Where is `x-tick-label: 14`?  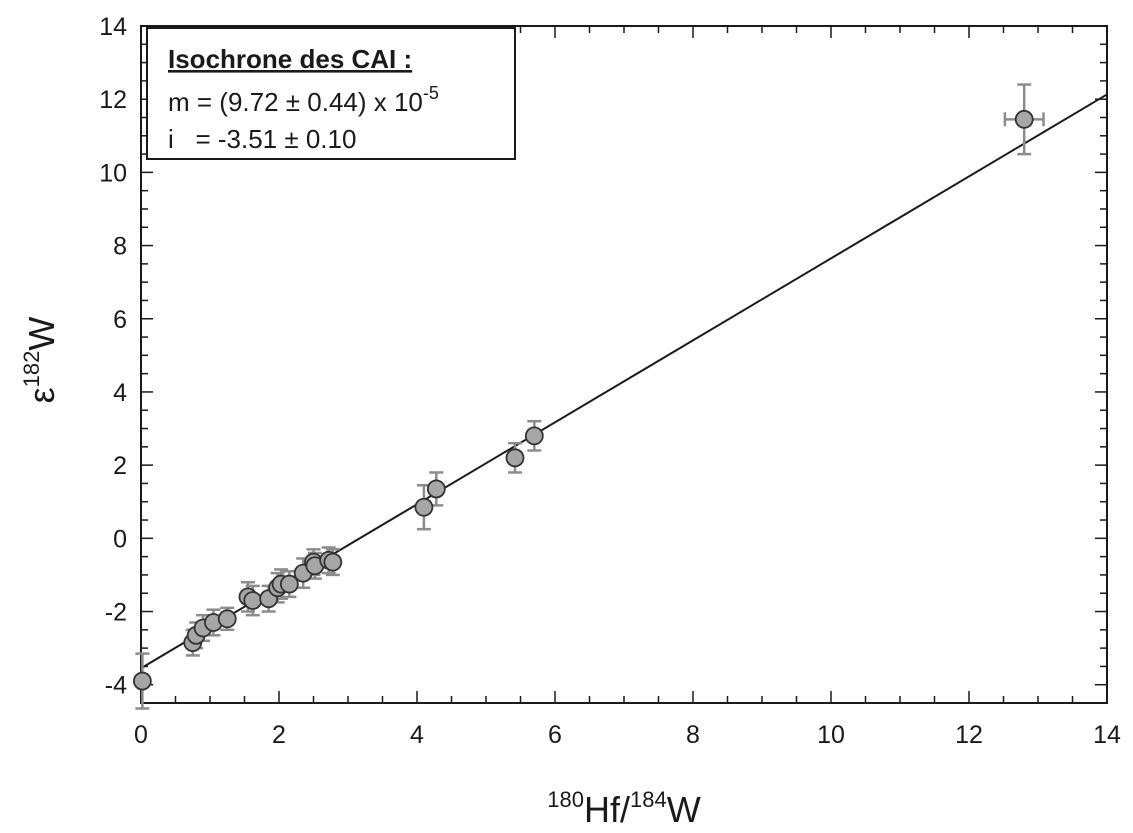
x-tick-label: 14 is located at coordinates (1107, 735).